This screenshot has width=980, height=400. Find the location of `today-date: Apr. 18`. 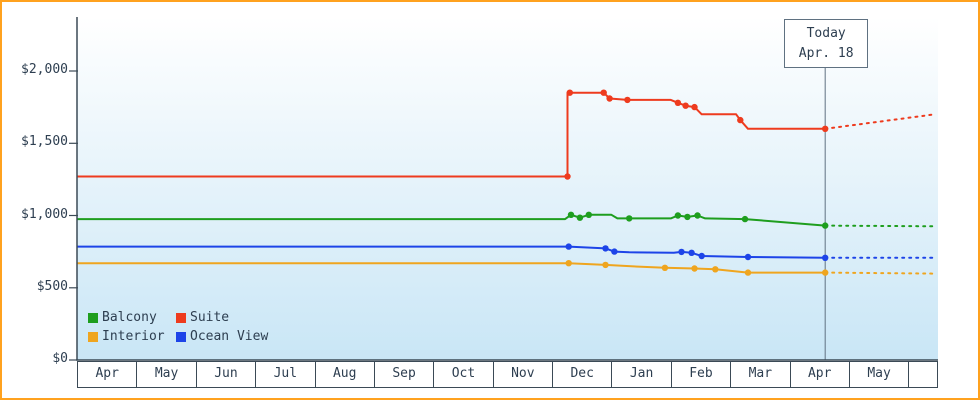

today-date: Apr. 18 is located at coordinates (826, 53).